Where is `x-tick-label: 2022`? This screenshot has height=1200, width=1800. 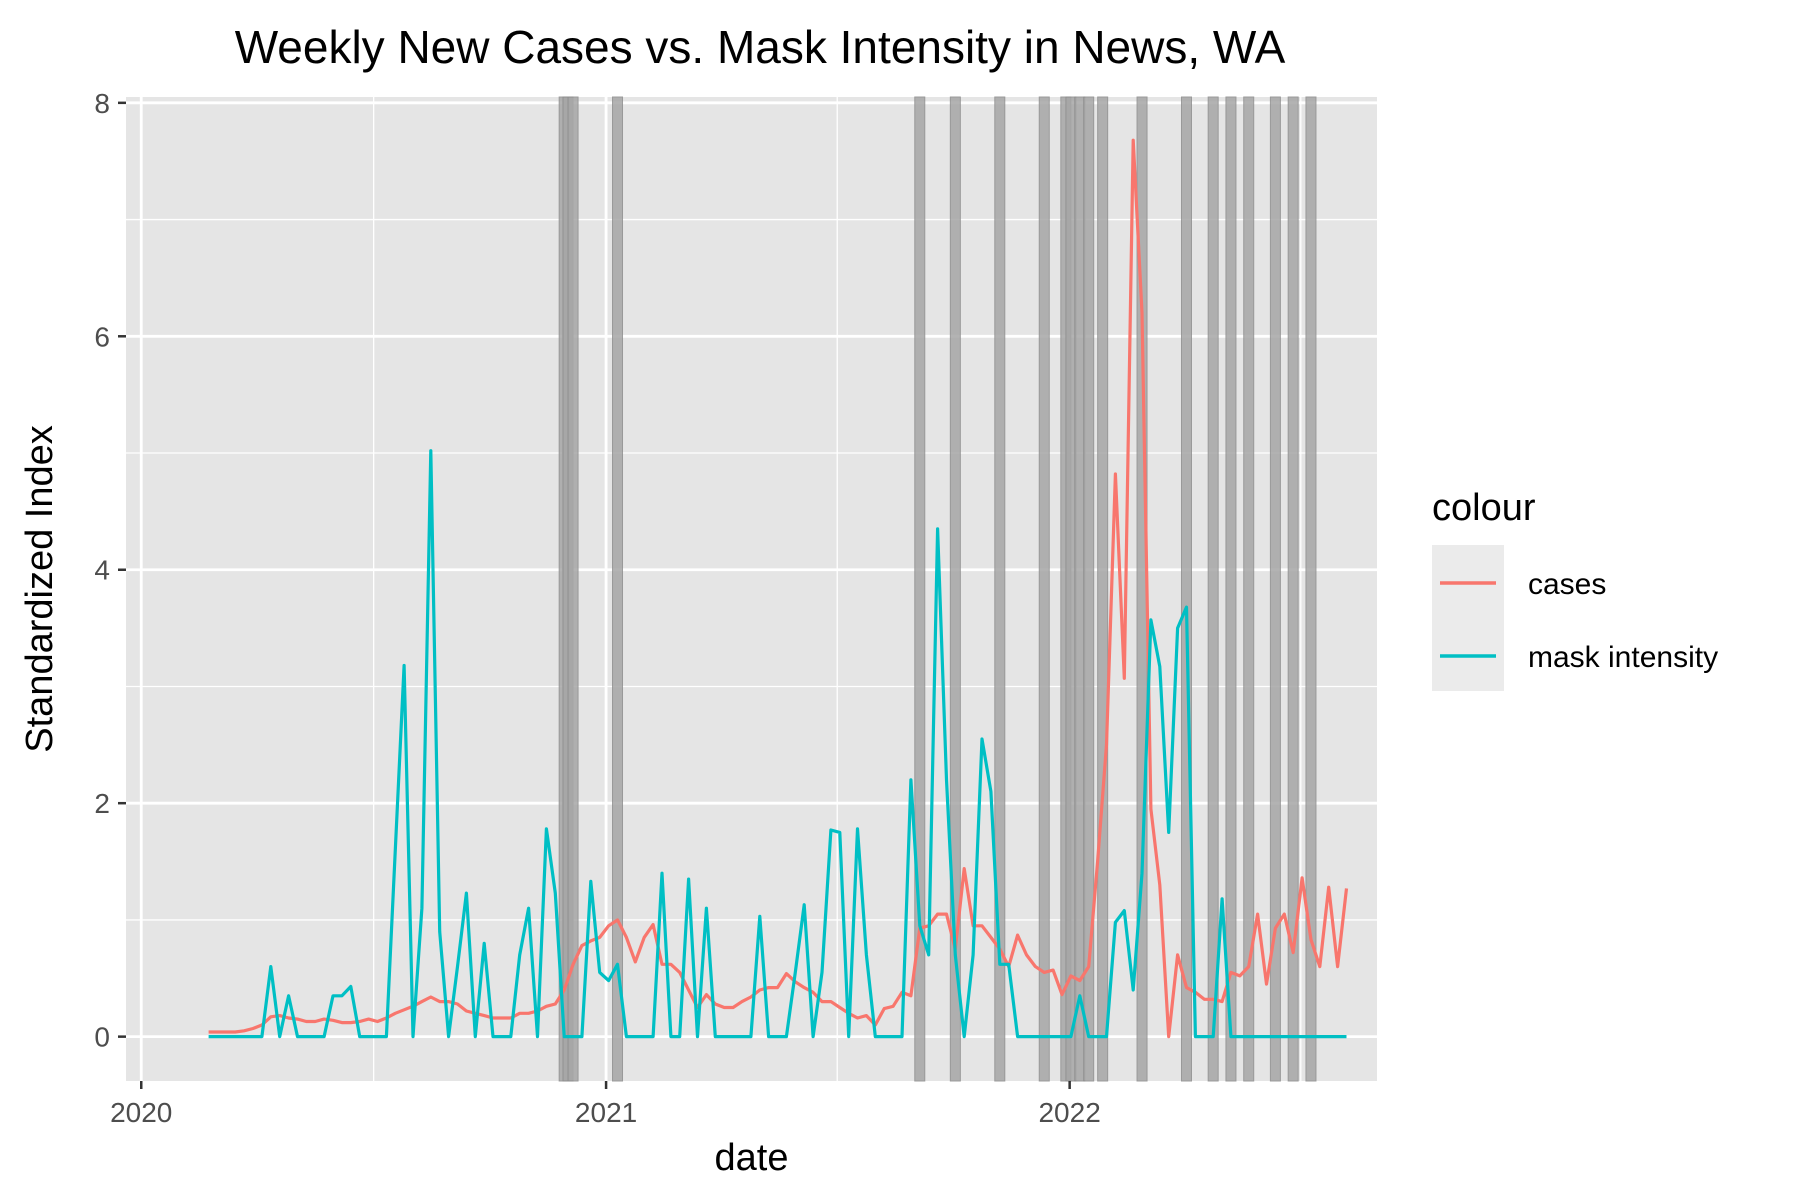 x-tick-label: 2022 is located at coordinates (1069, 1112).